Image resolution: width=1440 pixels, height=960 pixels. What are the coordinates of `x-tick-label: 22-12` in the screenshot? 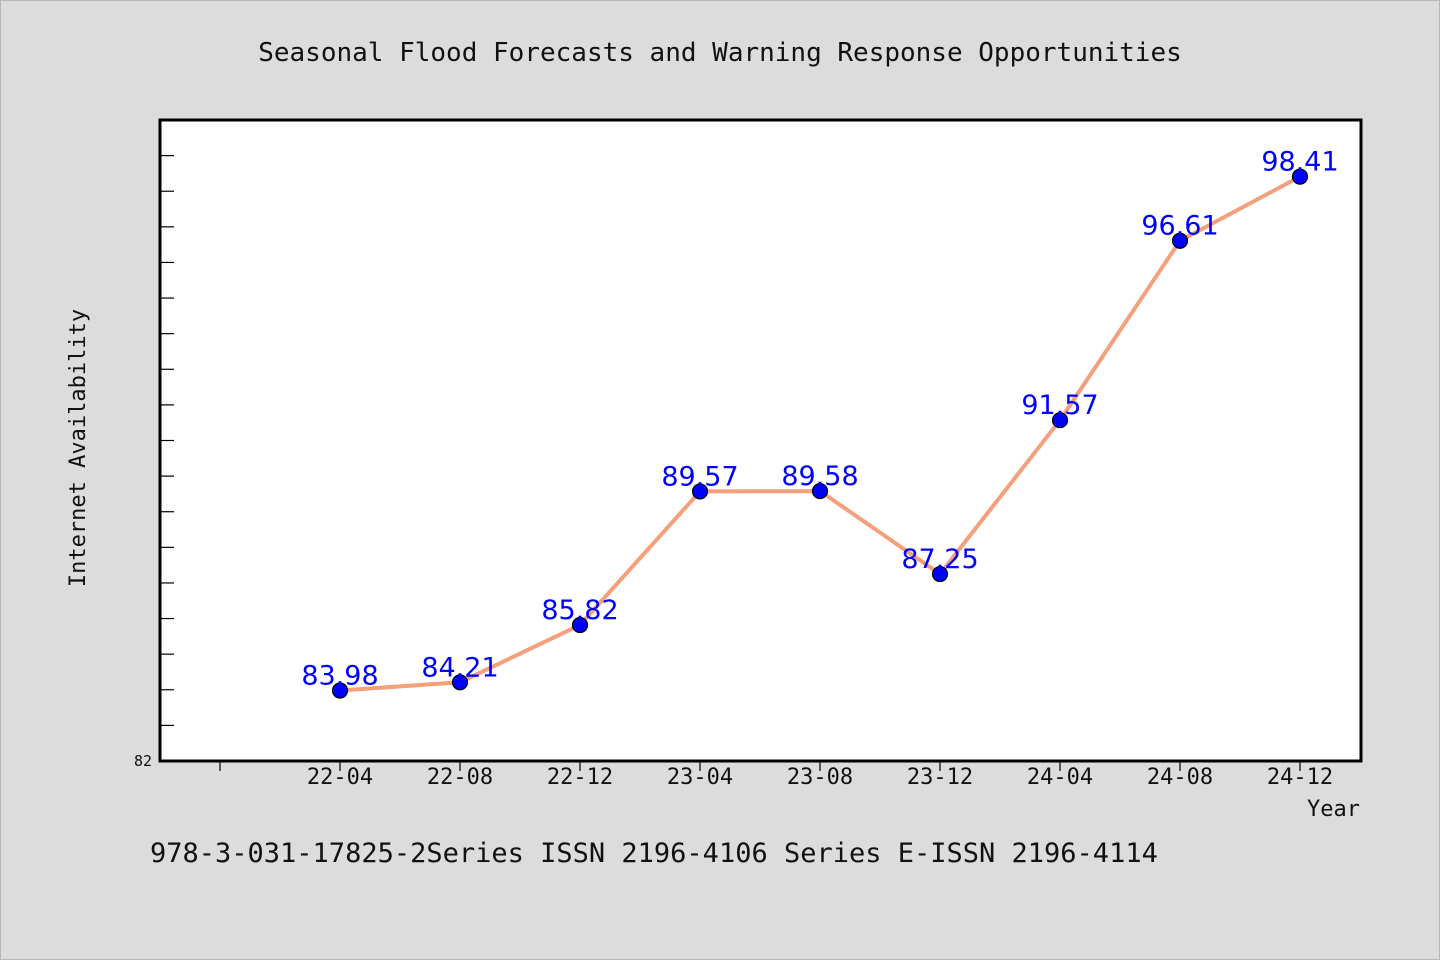 It's located at (580, 777).